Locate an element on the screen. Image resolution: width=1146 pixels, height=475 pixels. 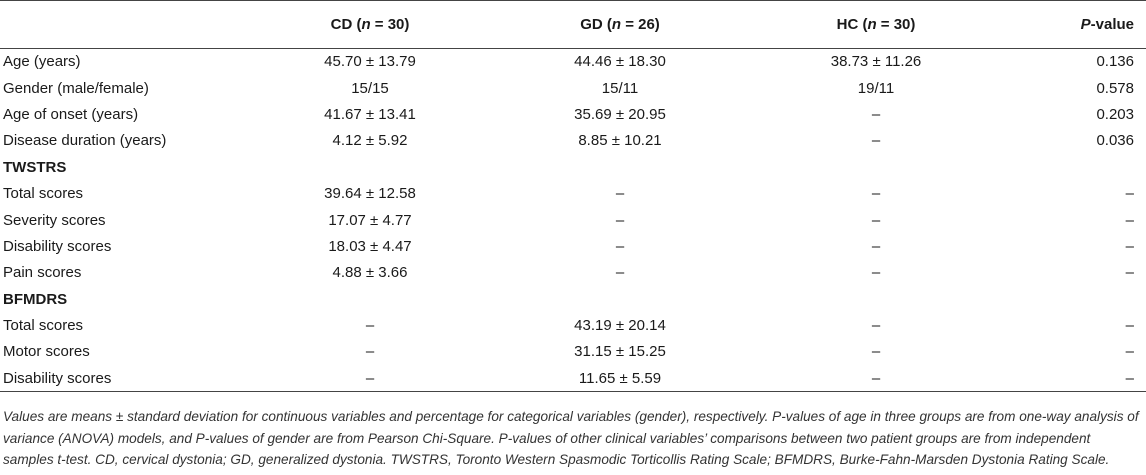
cell-cd: 15/15 is located at coordinates (370, 88).